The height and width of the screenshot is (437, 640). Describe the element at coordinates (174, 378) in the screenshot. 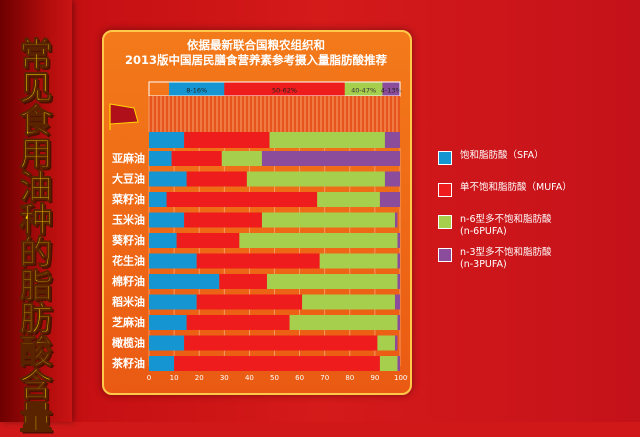

I see `x-tick-label: 10` at that location.